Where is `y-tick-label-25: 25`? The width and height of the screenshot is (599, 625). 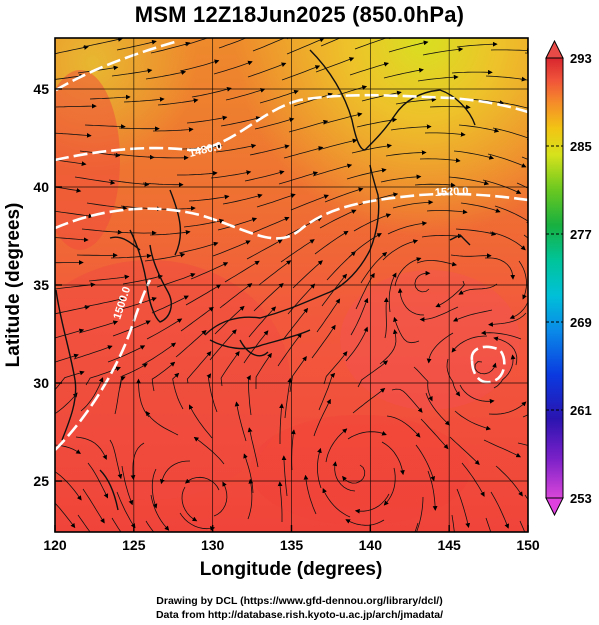
y-tick-label-25: 25 is located at coordinates (41, 481).